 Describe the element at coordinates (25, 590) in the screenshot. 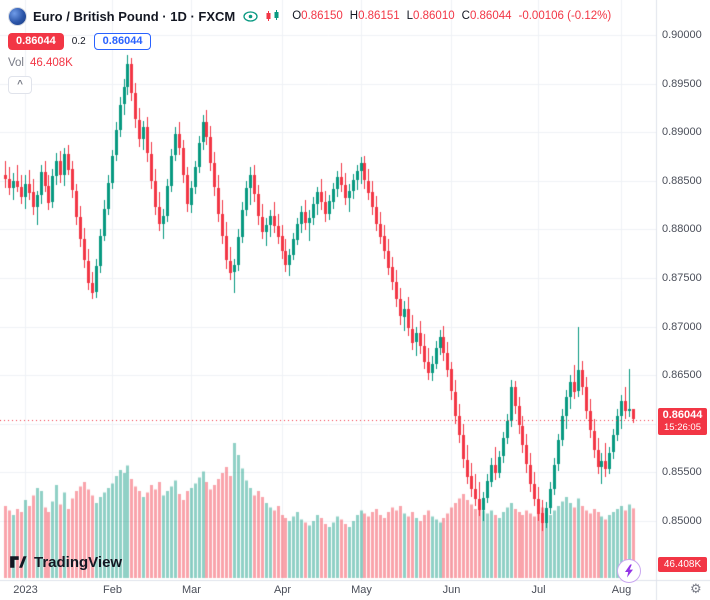

I see `time-axis-label: 2023` at that location.